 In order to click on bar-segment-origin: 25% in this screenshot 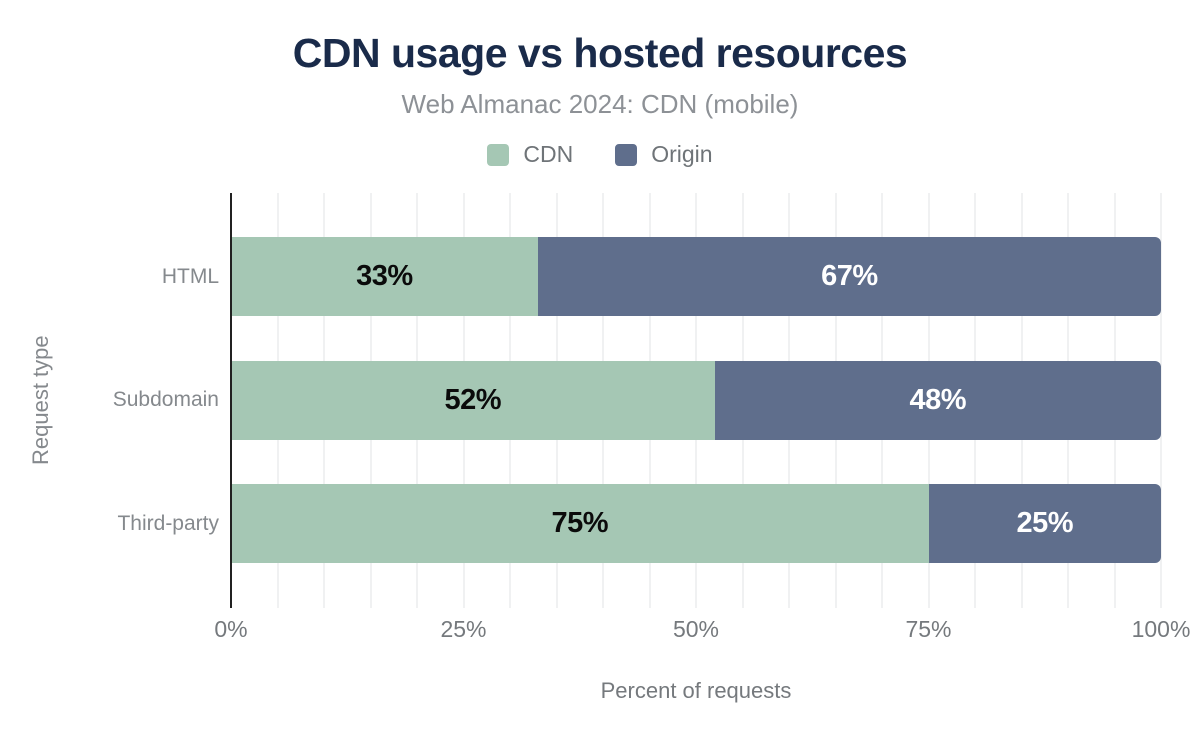, I will do `click(1044, 523)`.